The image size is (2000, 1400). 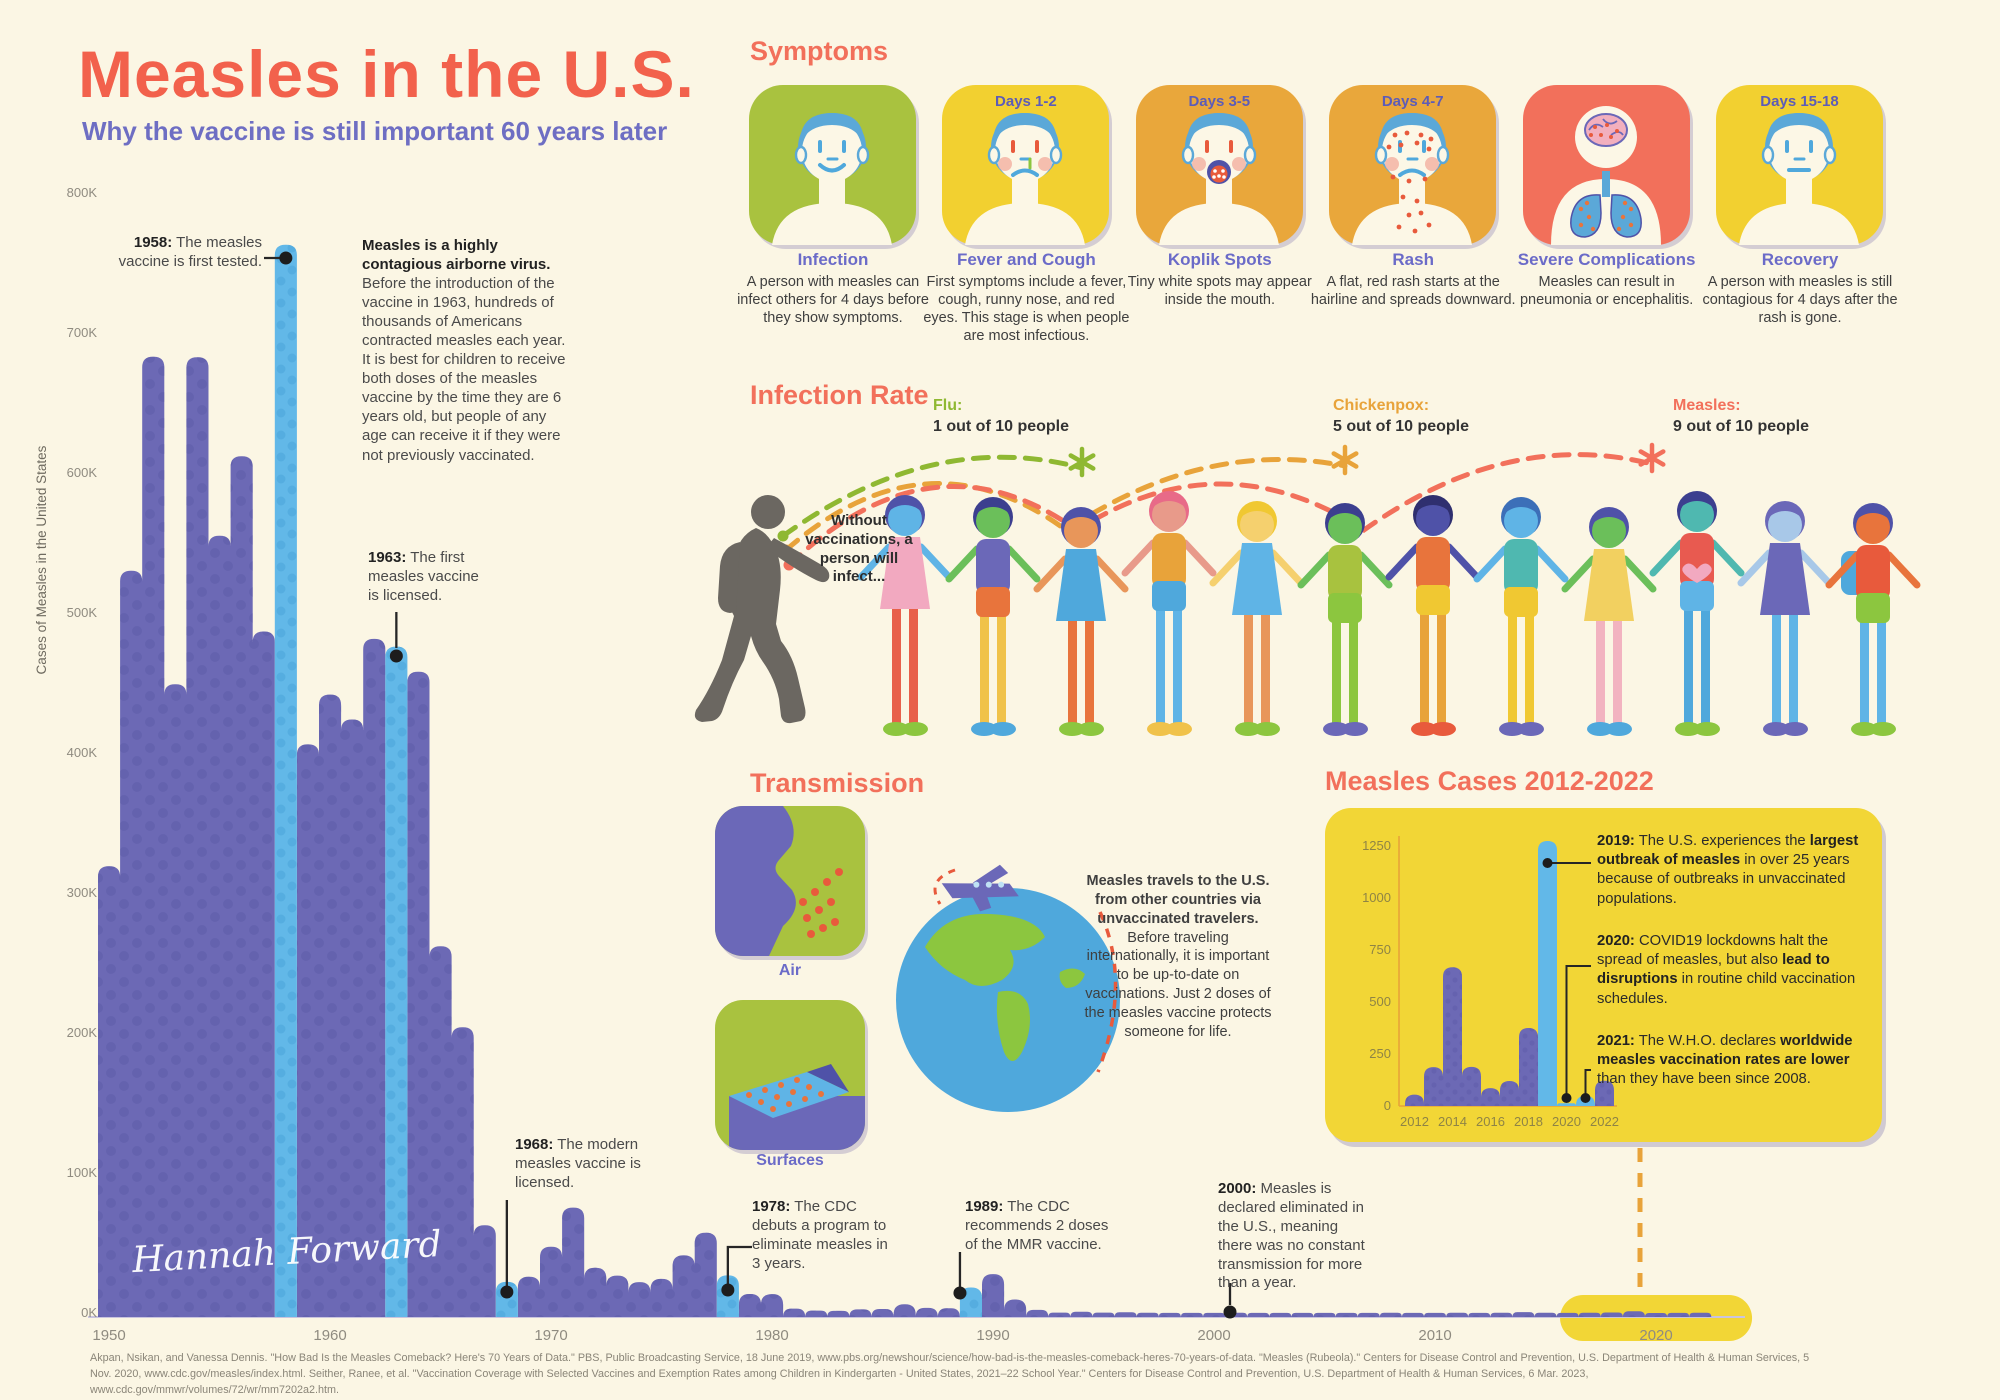 I want to click on contaminated-surface-icon, so click(x=797, y=1107).